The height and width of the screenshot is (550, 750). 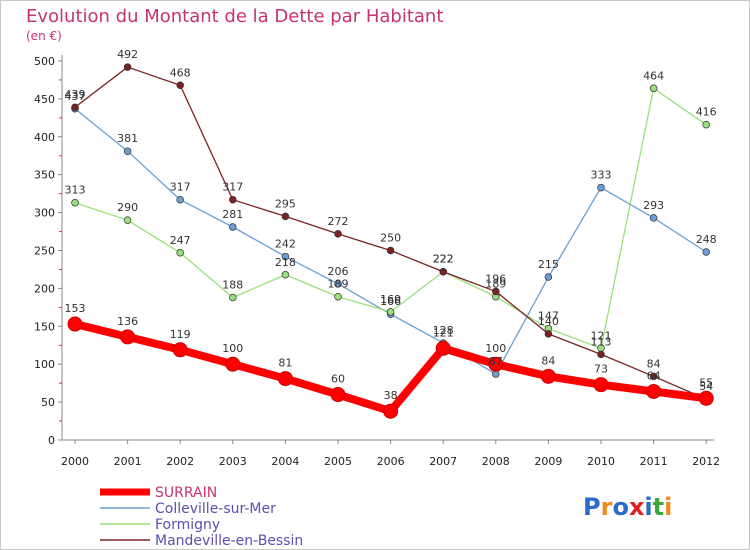 I want to click on data-label-mandeville-en-bessin: 317, so click(x=232, y=187).